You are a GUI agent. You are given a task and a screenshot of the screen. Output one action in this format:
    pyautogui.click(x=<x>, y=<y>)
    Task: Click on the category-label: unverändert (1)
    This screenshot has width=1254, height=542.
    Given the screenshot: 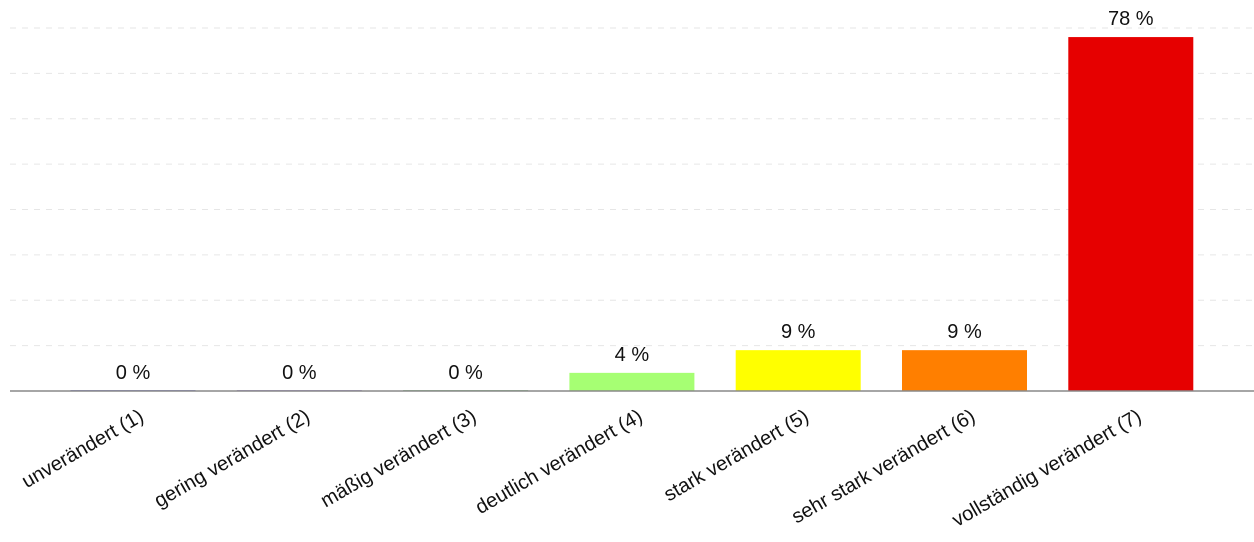 What is the action you would take?
    pyautogui.click(x=82, y=448)
    